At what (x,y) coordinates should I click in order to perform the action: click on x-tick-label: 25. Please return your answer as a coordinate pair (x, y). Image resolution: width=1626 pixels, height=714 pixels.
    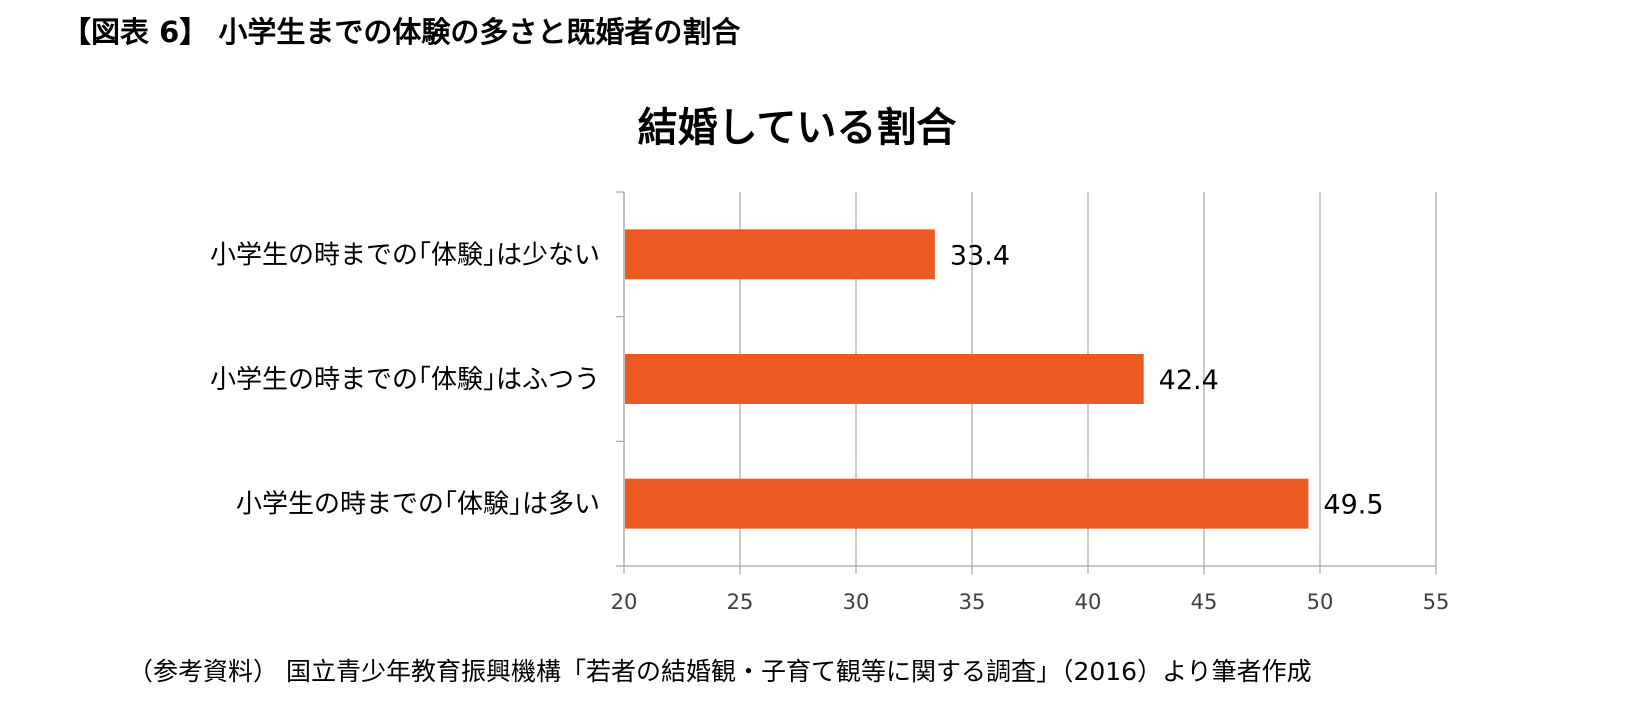
    Looking at the image, I should click on (740, 602).